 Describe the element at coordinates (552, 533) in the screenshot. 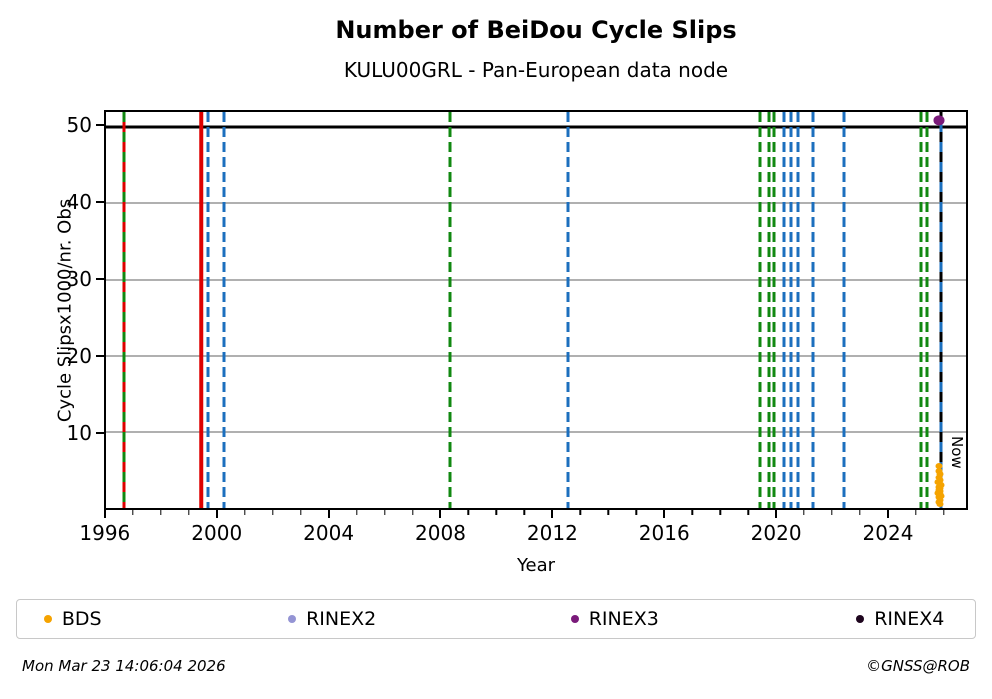

I see `x-tick-label-2012: 2012` at that location.